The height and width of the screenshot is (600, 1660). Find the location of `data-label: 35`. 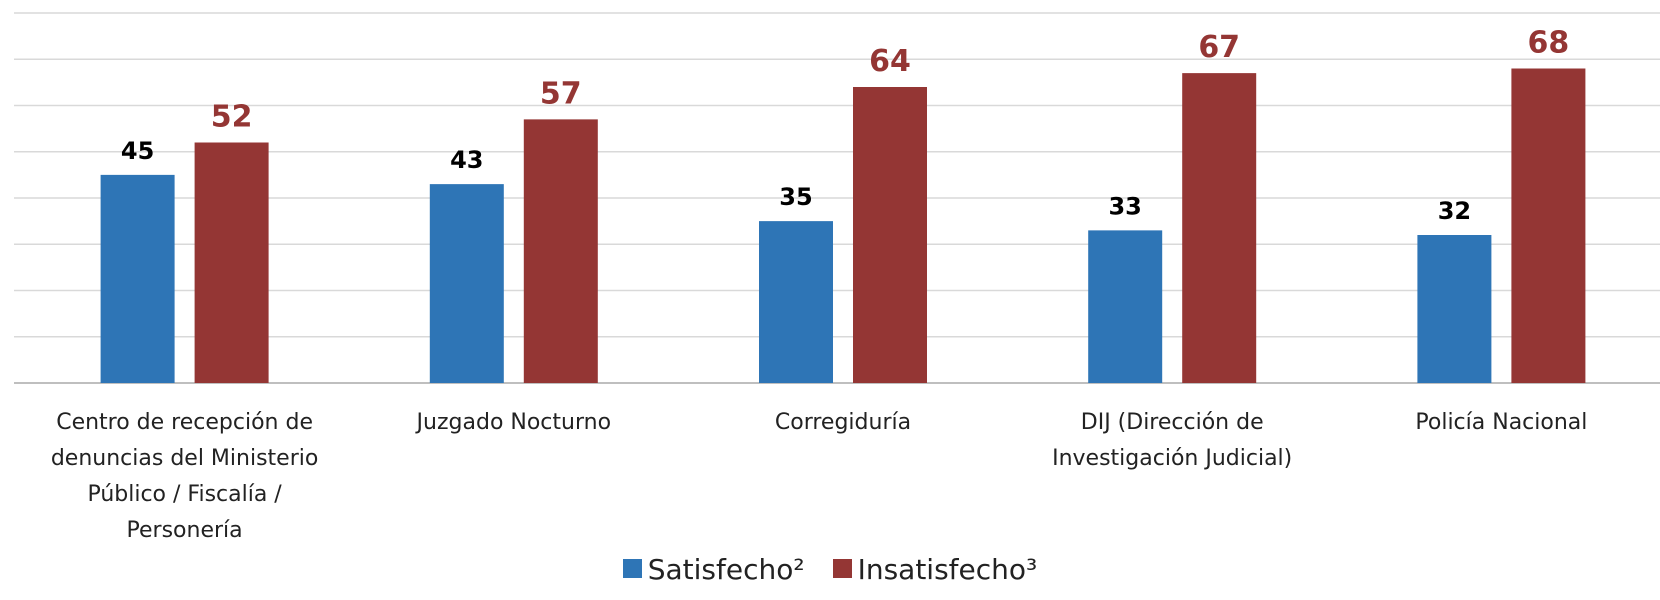

data-label: 35 is located at coordinates (795, 197).